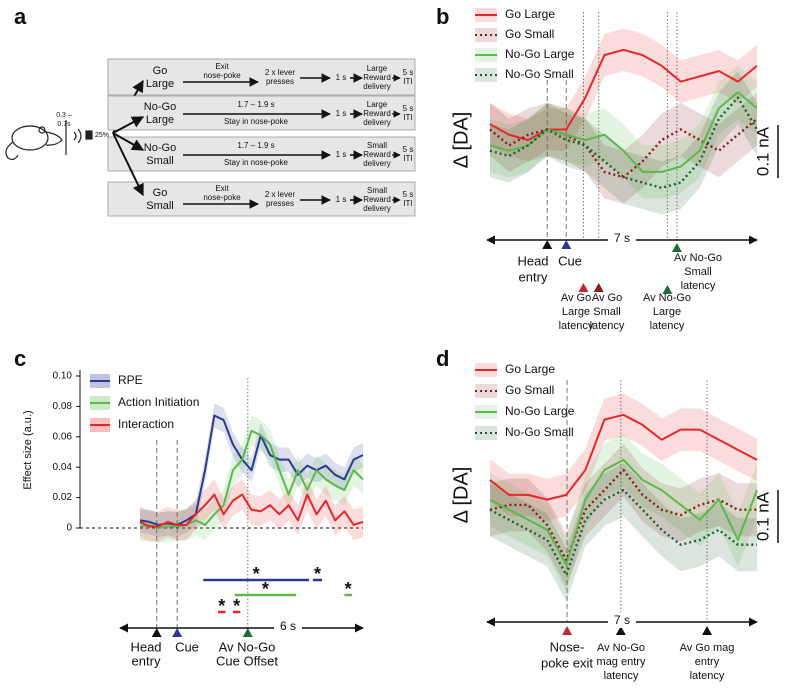 This screenshot has height=697, width=800. I want to click on legend-label: No-Go Small, so click(539, 432).